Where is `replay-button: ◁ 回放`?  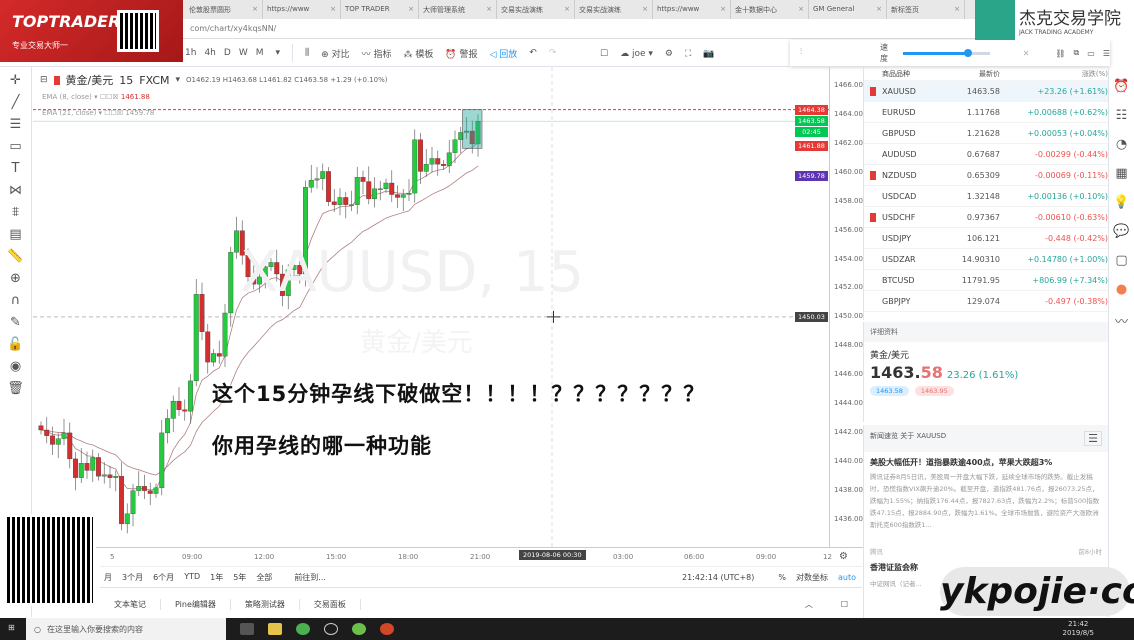 replay-button: ◁ 回放 is located at coordinates (503, 54).